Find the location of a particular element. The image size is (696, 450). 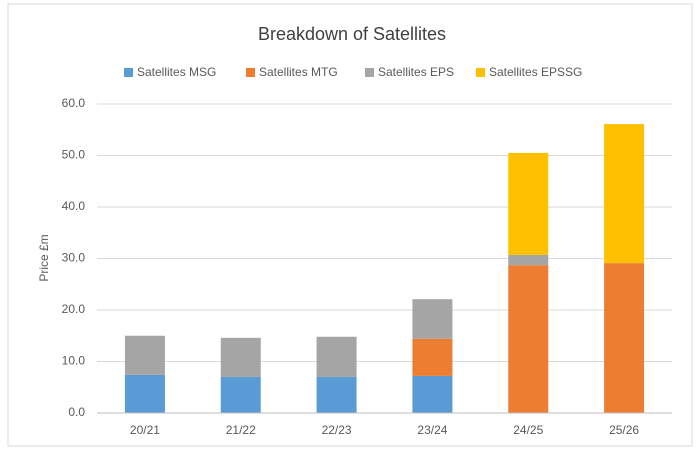

y-tick-label: 50.0 is located at coordinates (74, 155).